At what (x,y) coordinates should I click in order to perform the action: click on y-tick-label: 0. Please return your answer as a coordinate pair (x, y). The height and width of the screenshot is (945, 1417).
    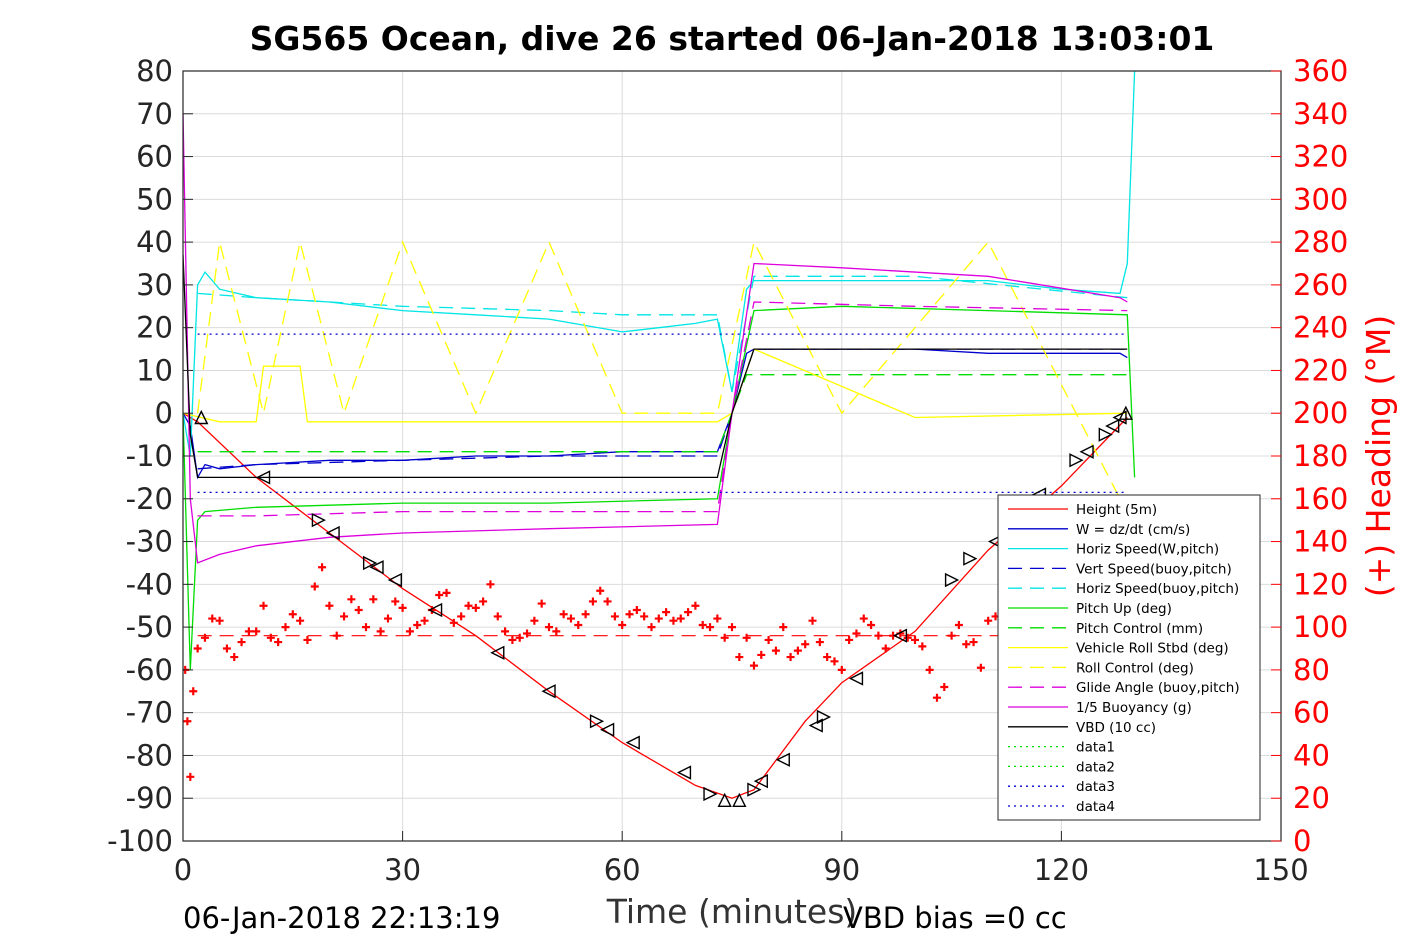
    Looking at the image, I should click on (164, 413).